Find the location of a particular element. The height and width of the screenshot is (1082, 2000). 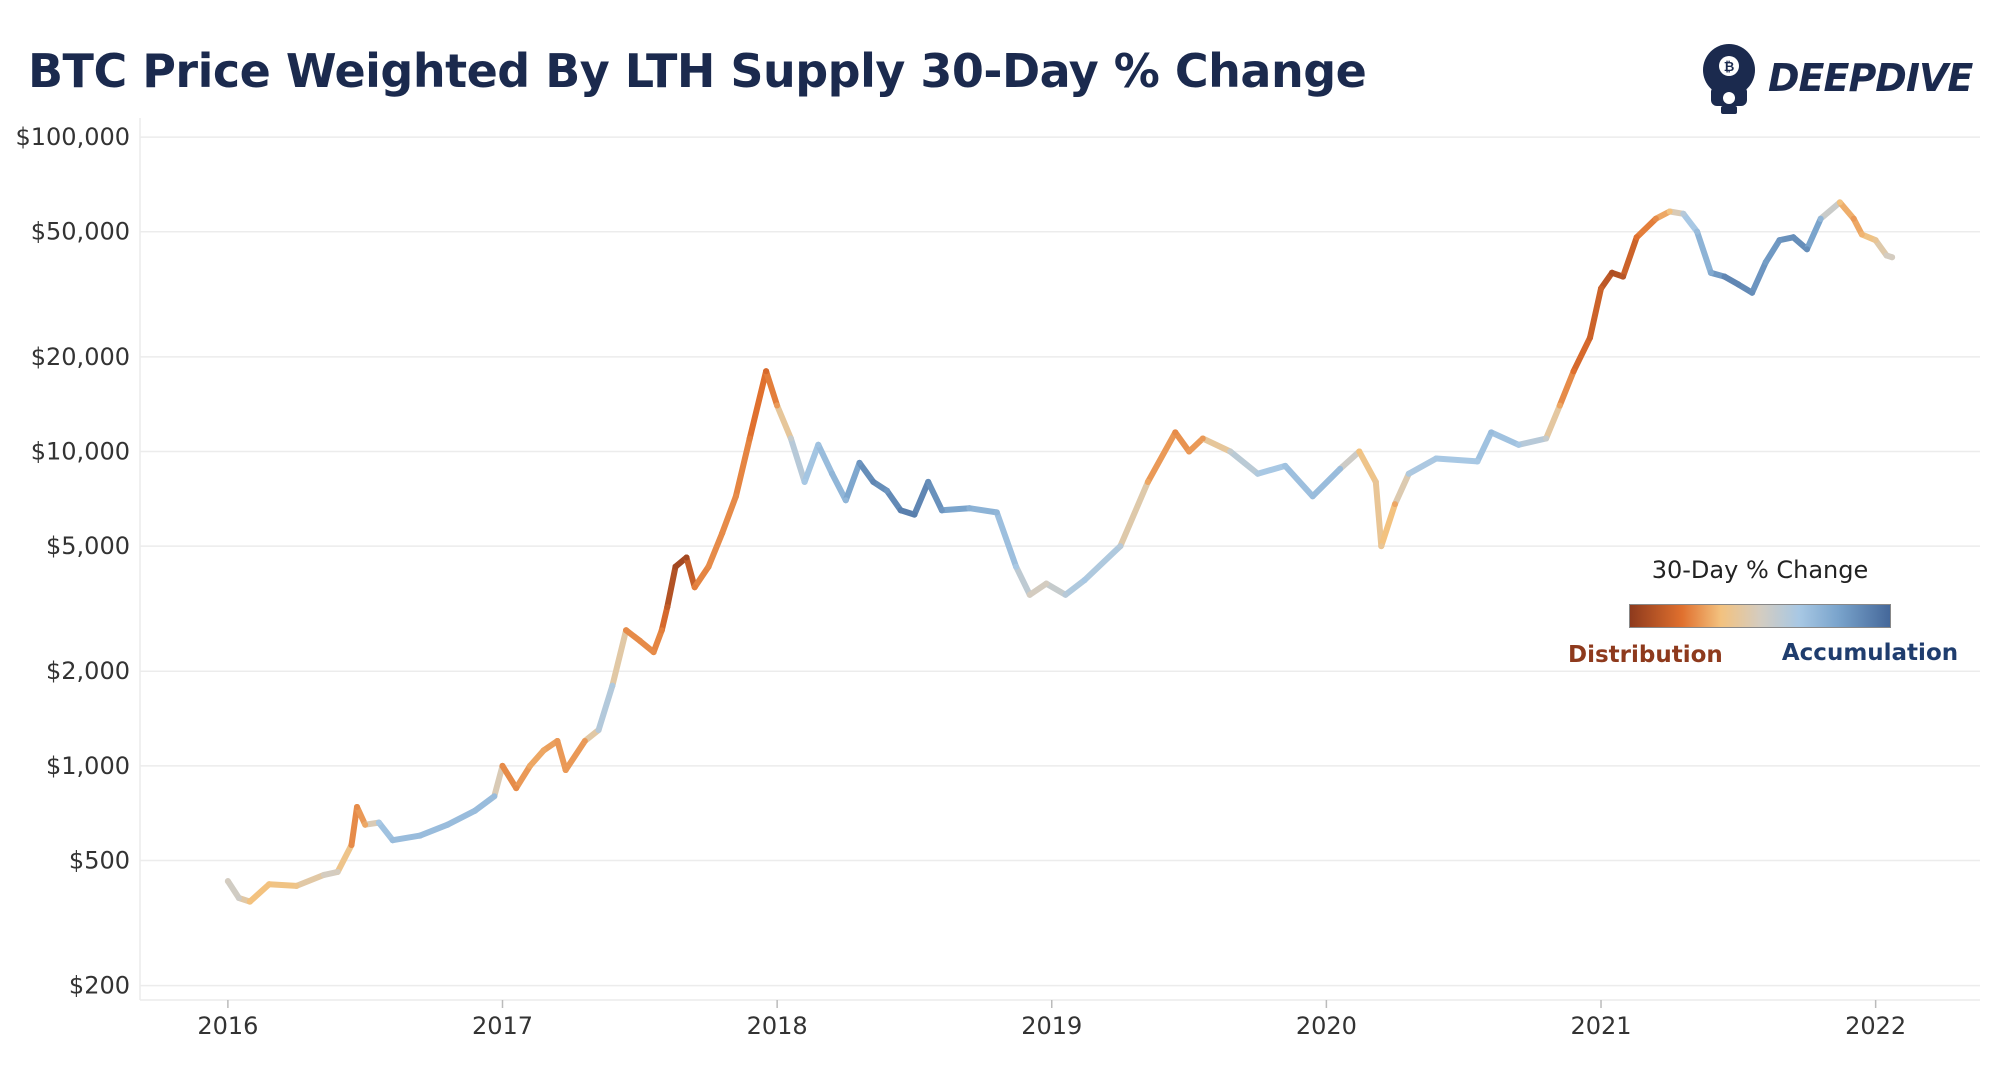

x-tick-label: 2021 is located at coordinates (1600, 1026).